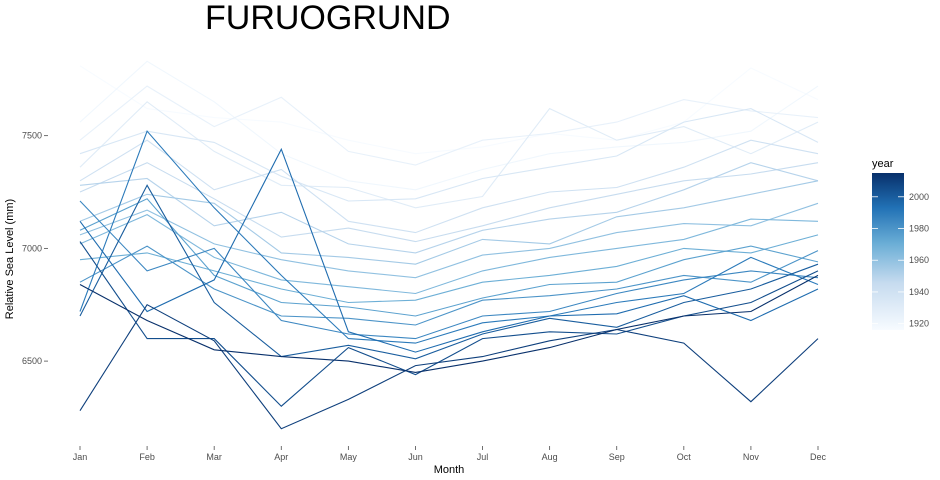 This screenshot has width=940, height=480. Describe the element at coordinates (450, 454) in the screenshot. I see `x-axis: Jan Feb Mar Apr May Jun Jul Aug Sep Oct Nov Dec` at that location.